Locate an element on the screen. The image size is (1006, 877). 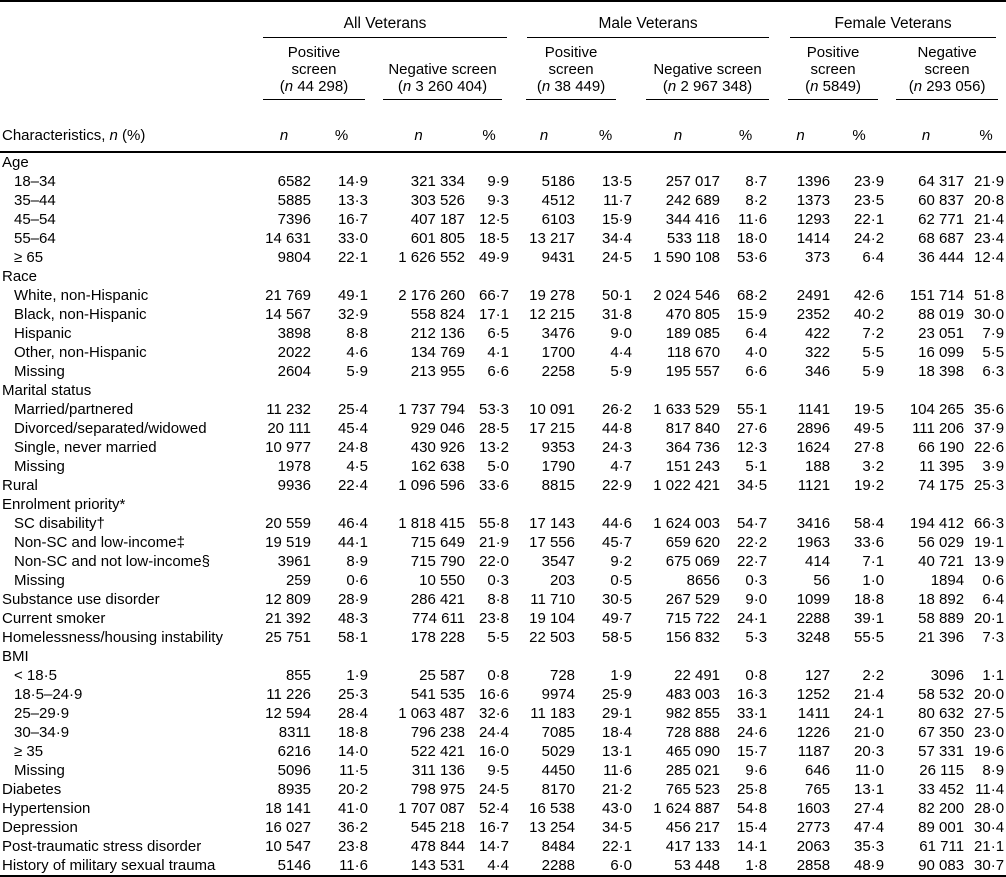
cell-value: 26 115 is located at coordinates (942, 770).